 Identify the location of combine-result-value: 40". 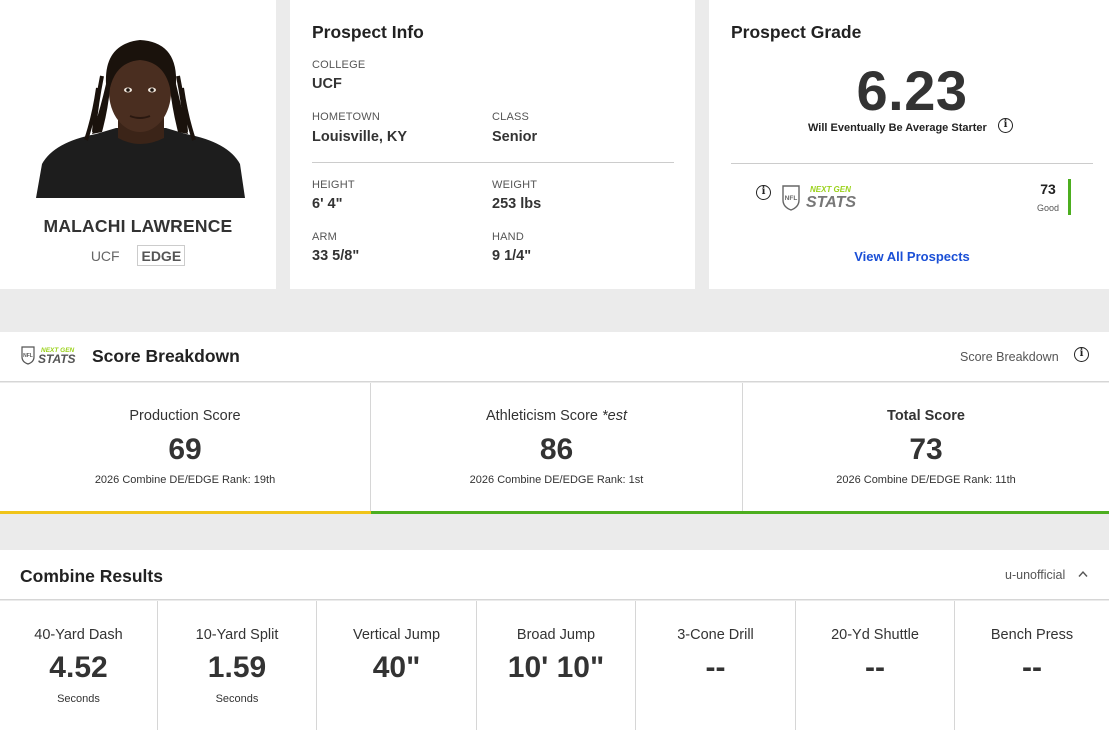
(396, 667).